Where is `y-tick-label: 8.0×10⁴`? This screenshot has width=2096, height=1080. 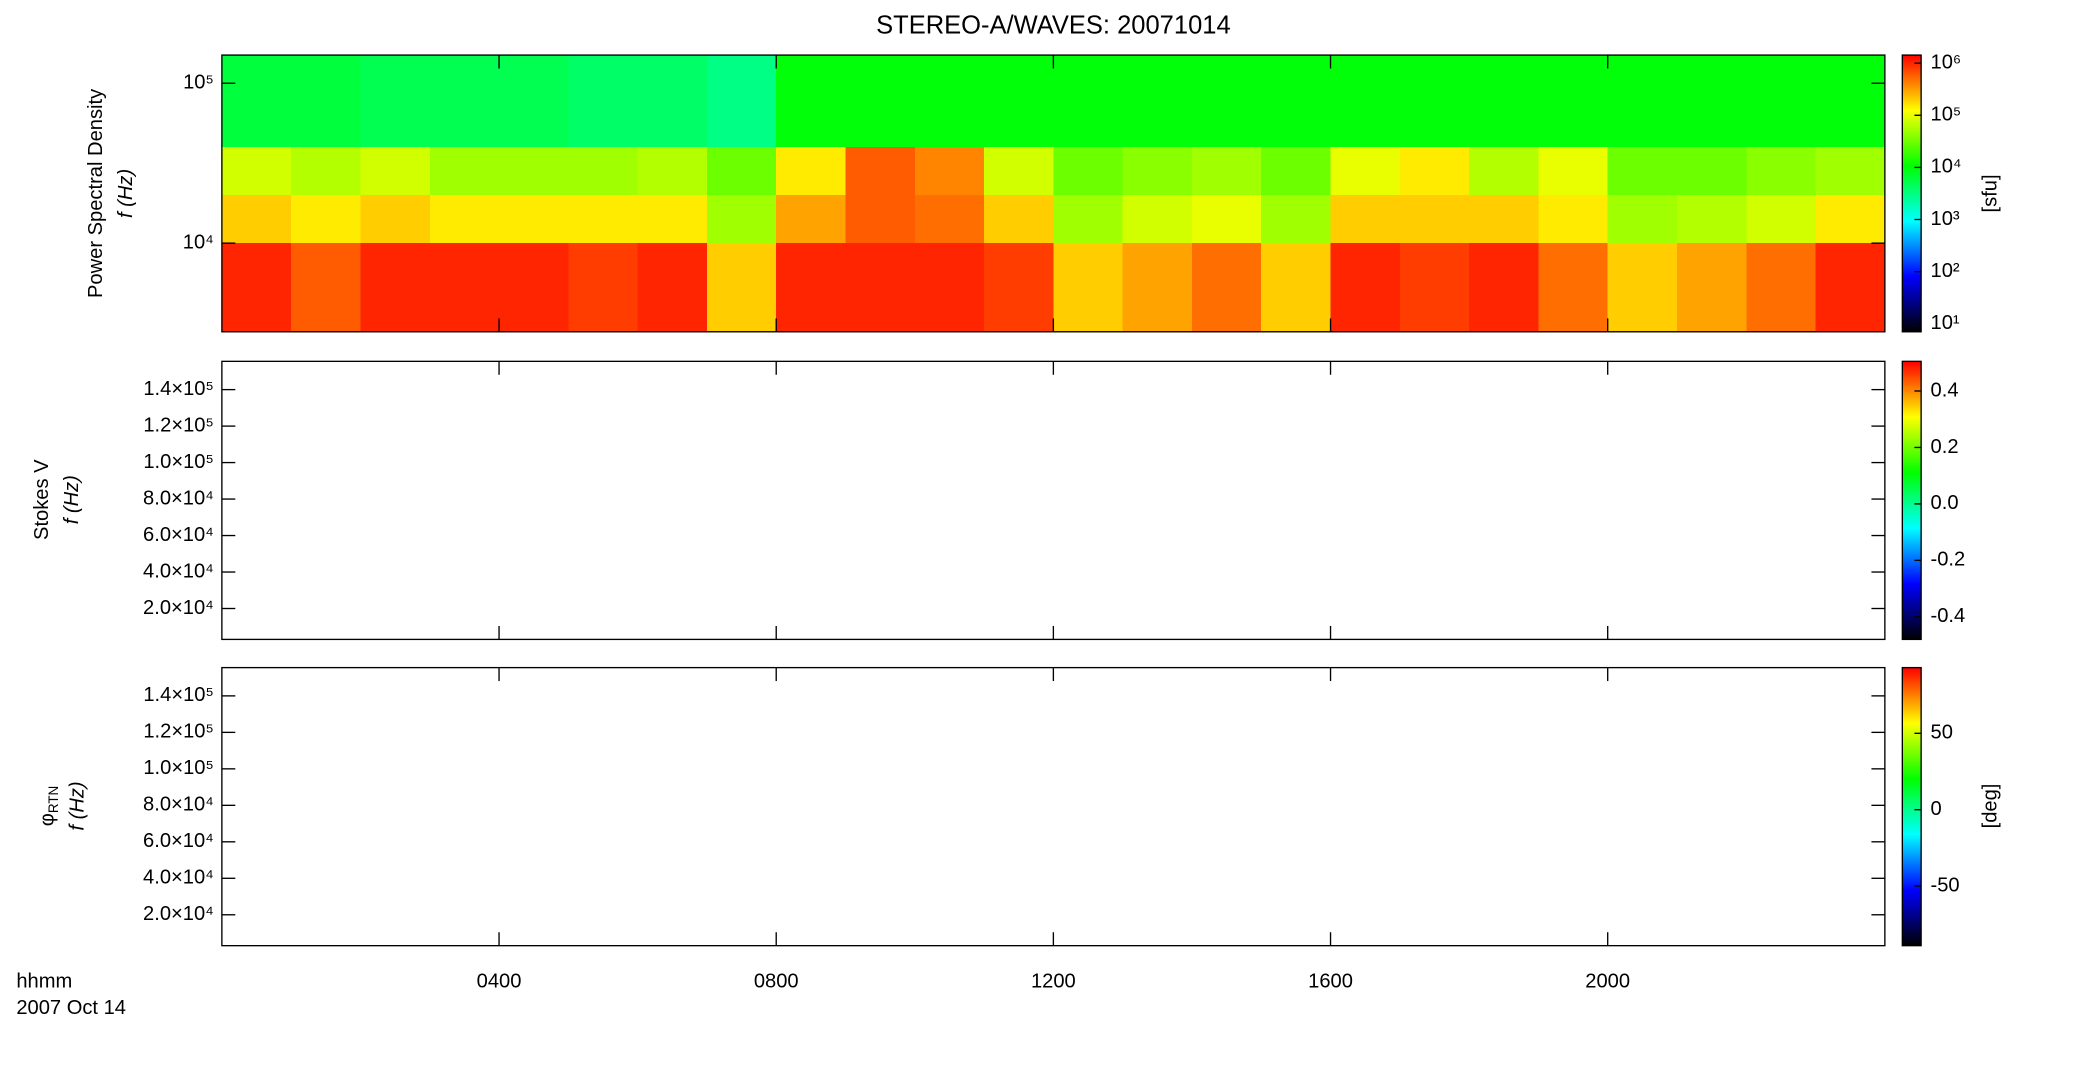 y-tick-label: 8.0×10⁴ is located at coordinates (178, 498).